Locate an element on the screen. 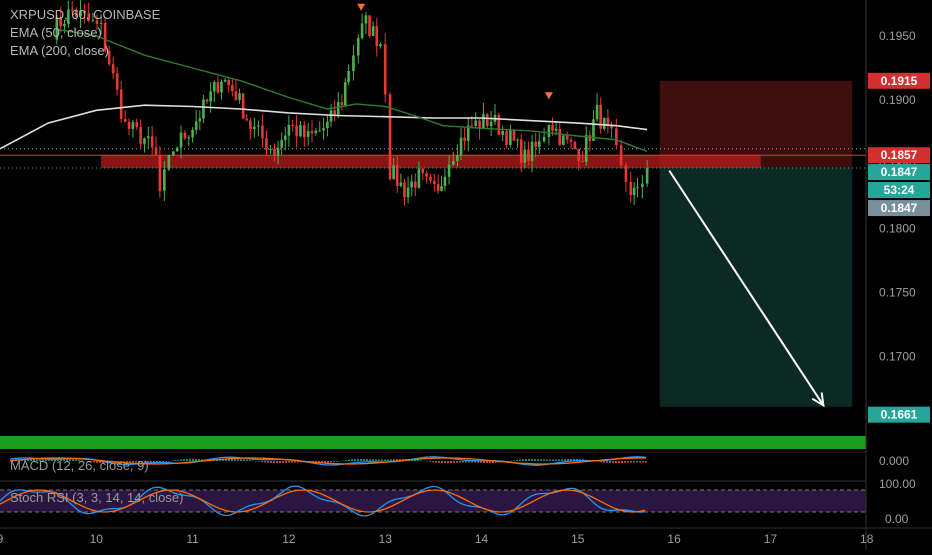 The width and height of the screenshot is (932, 555). stoch-tick-label: 100.00 is located at coordinates (897, 484).